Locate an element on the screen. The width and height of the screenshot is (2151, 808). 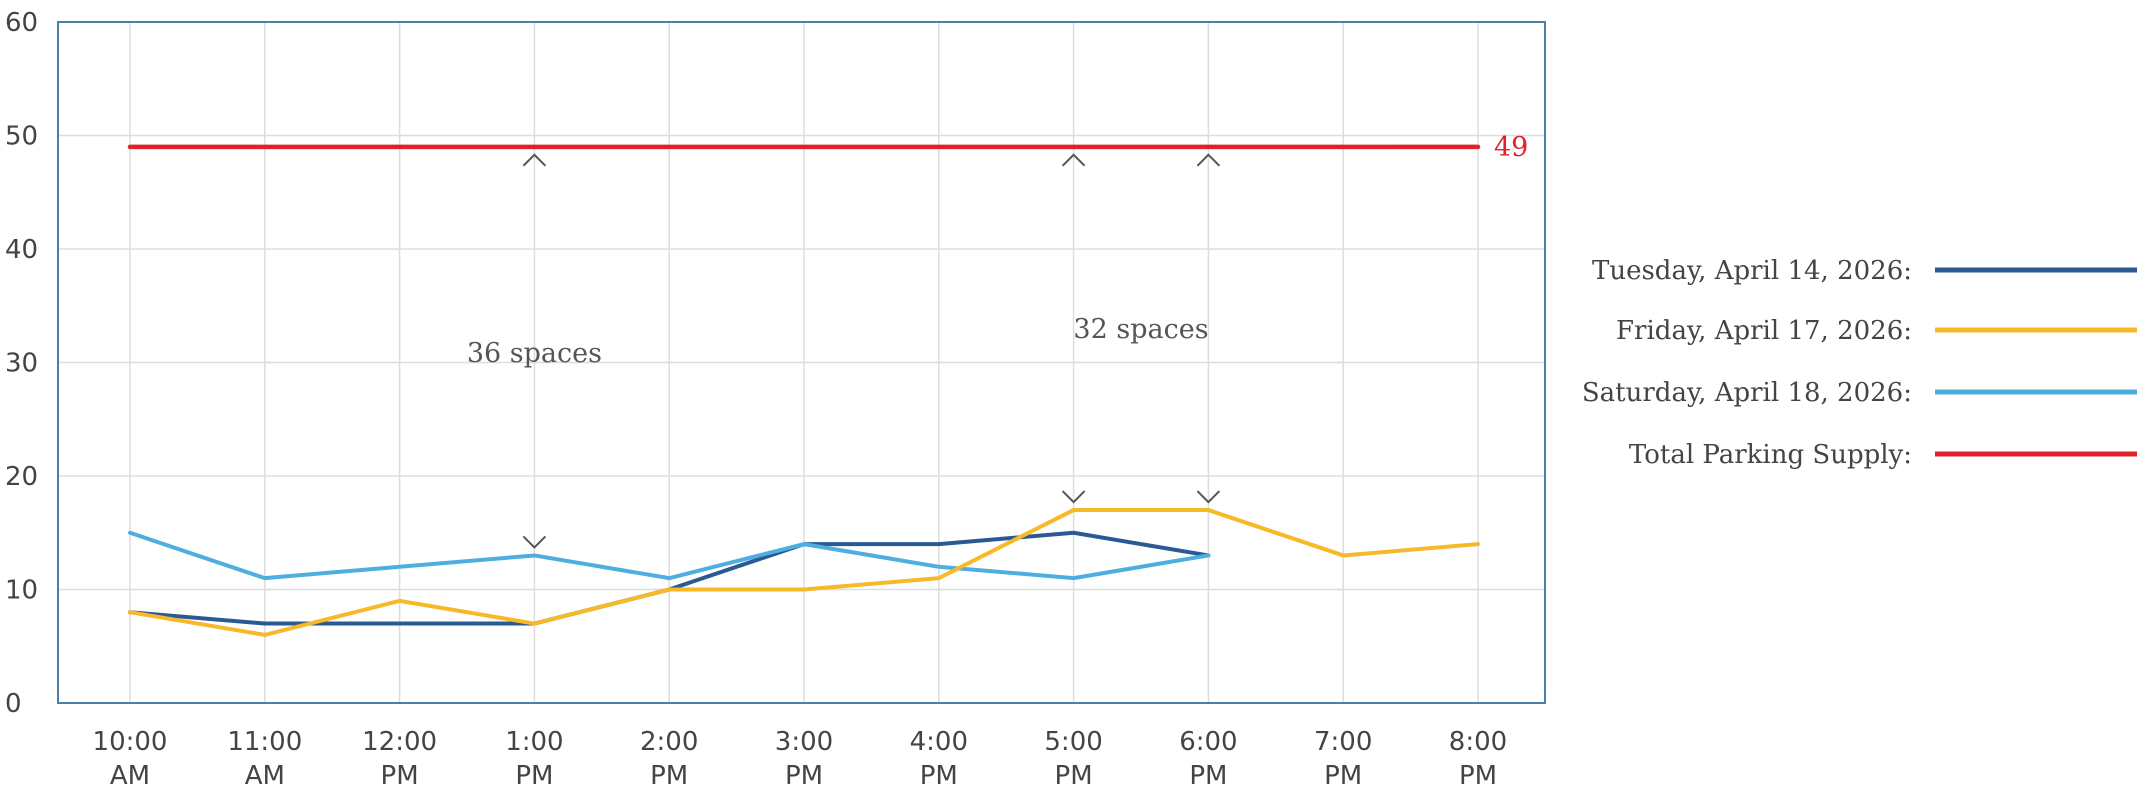
x-tick-label: 5:00 PM is located at coordinates (1073, 759).